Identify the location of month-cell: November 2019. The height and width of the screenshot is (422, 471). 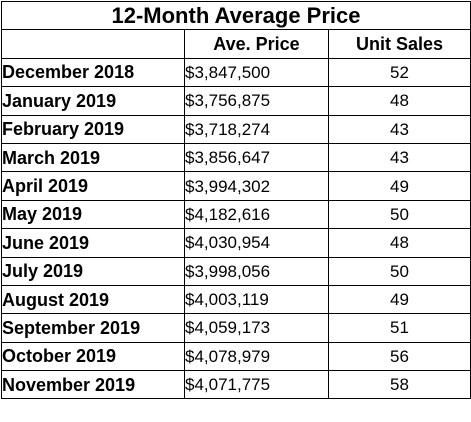
(93, 385).